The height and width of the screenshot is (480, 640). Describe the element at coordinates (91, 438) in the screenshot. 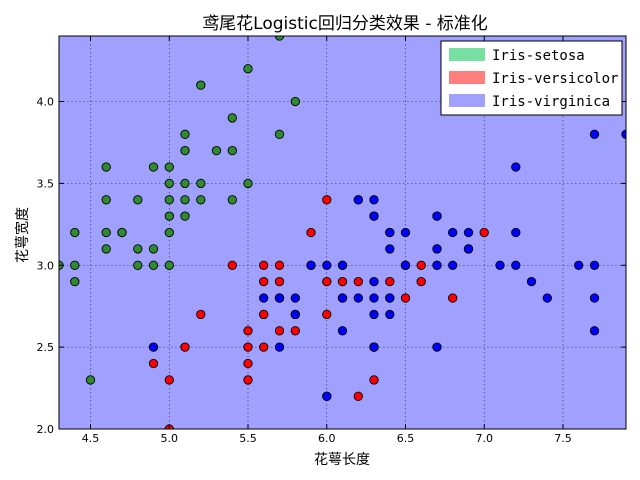

I see `x-tick-label: 4.5` at that location.